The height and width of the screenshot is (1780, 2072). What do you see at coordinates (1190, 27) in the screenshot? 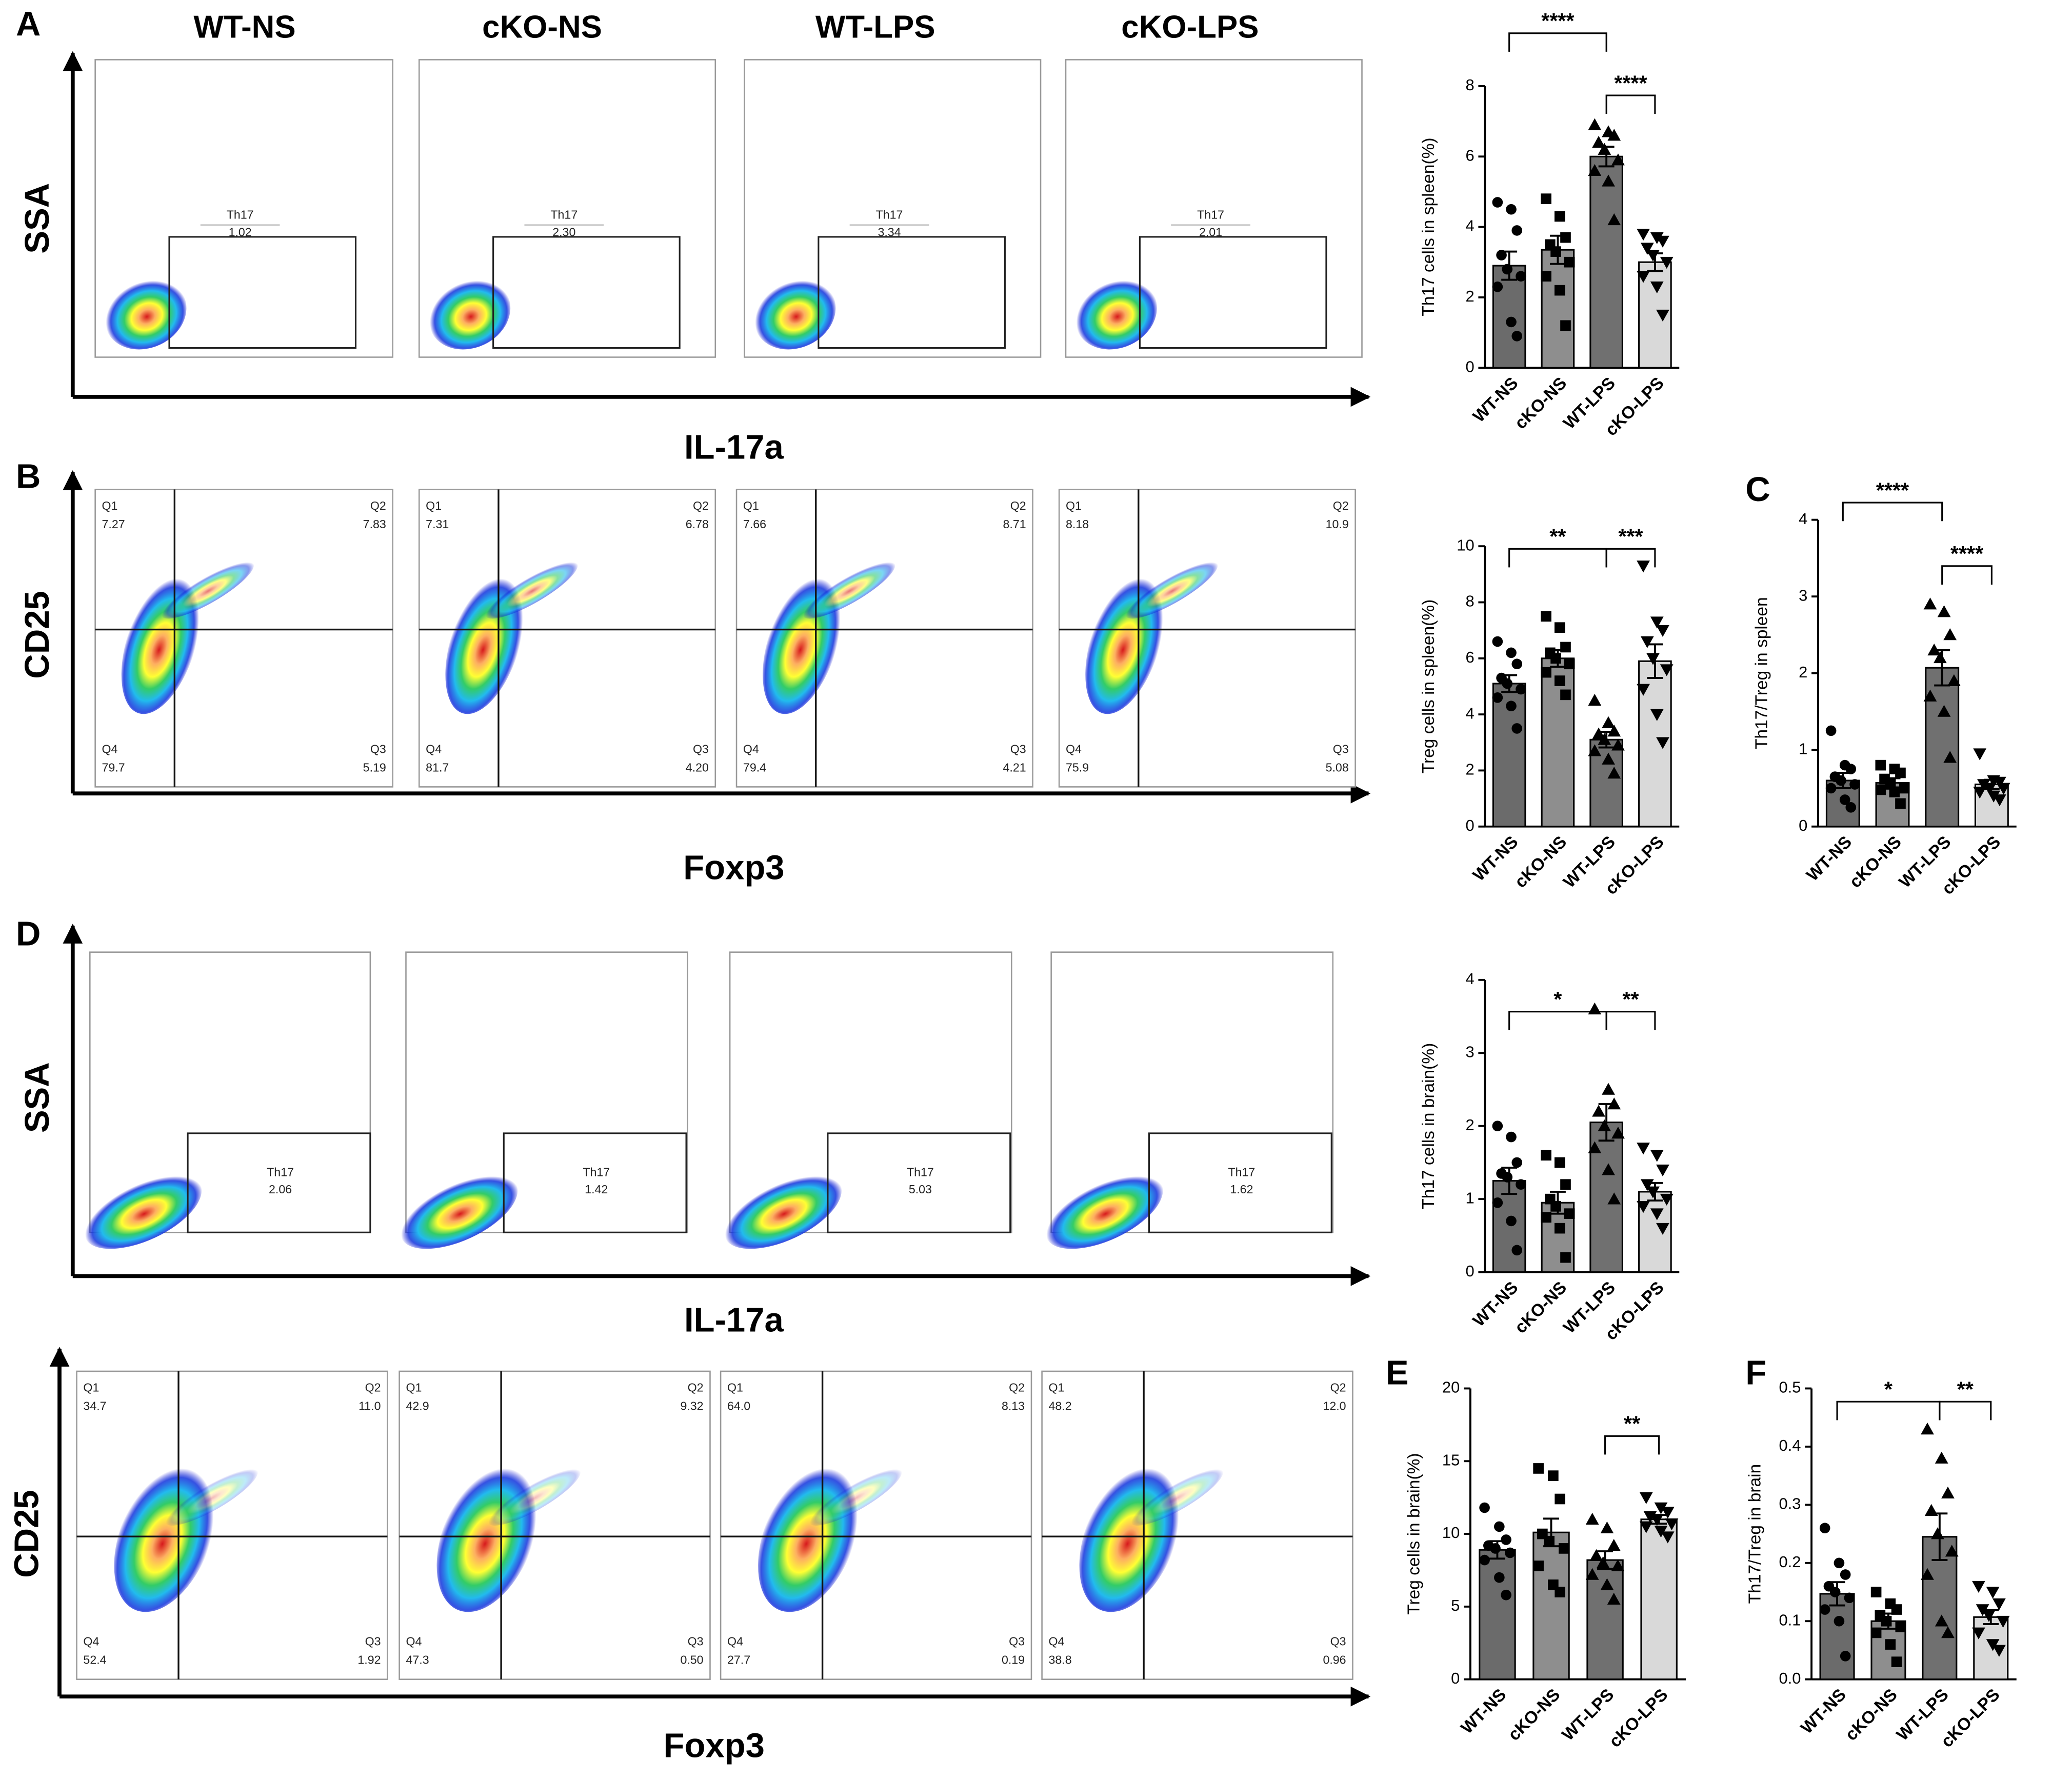
I see `column-header: cKO-LPS` at bounding box center [1190, 27].